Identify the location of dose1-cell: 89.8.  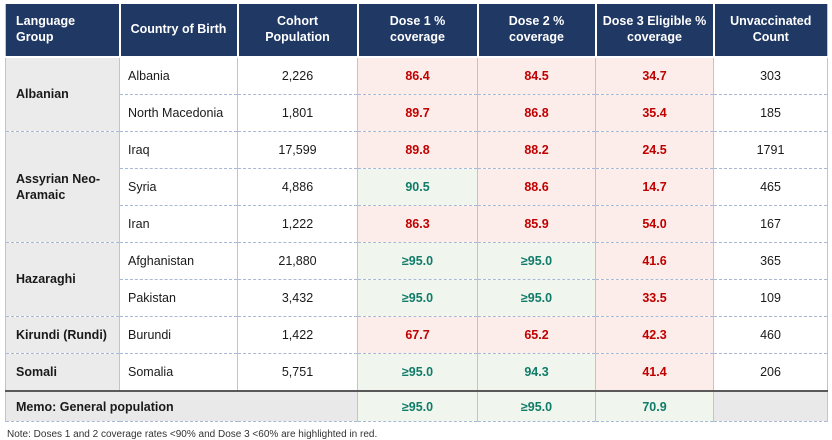
(417, 150).